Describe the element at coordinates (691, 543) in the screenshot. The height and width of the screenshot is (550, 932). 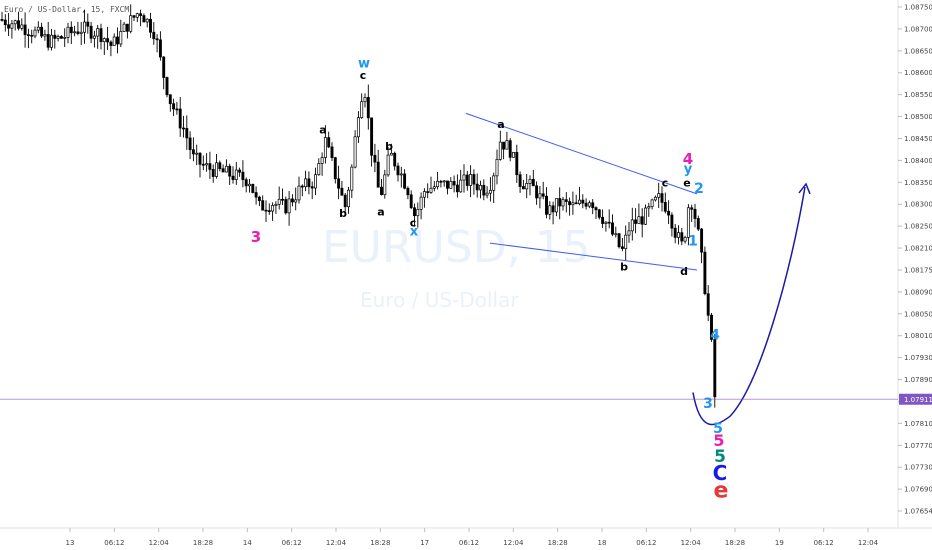
I see `time-tick-label: 12:04` at that location.